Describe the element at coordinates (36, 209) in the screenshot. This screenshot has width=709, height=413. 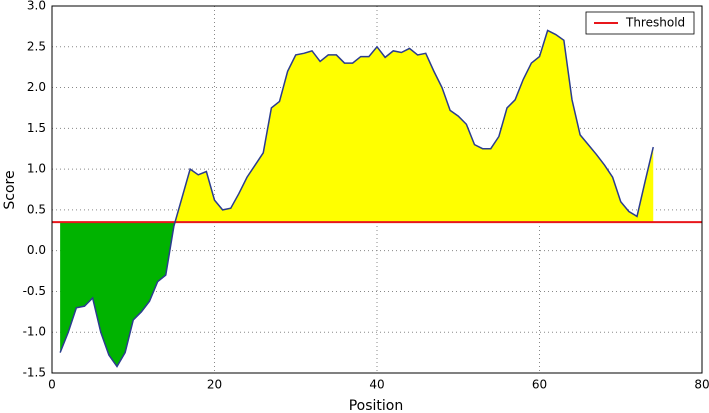
I see `y-tick-label: 0.5` at that location.